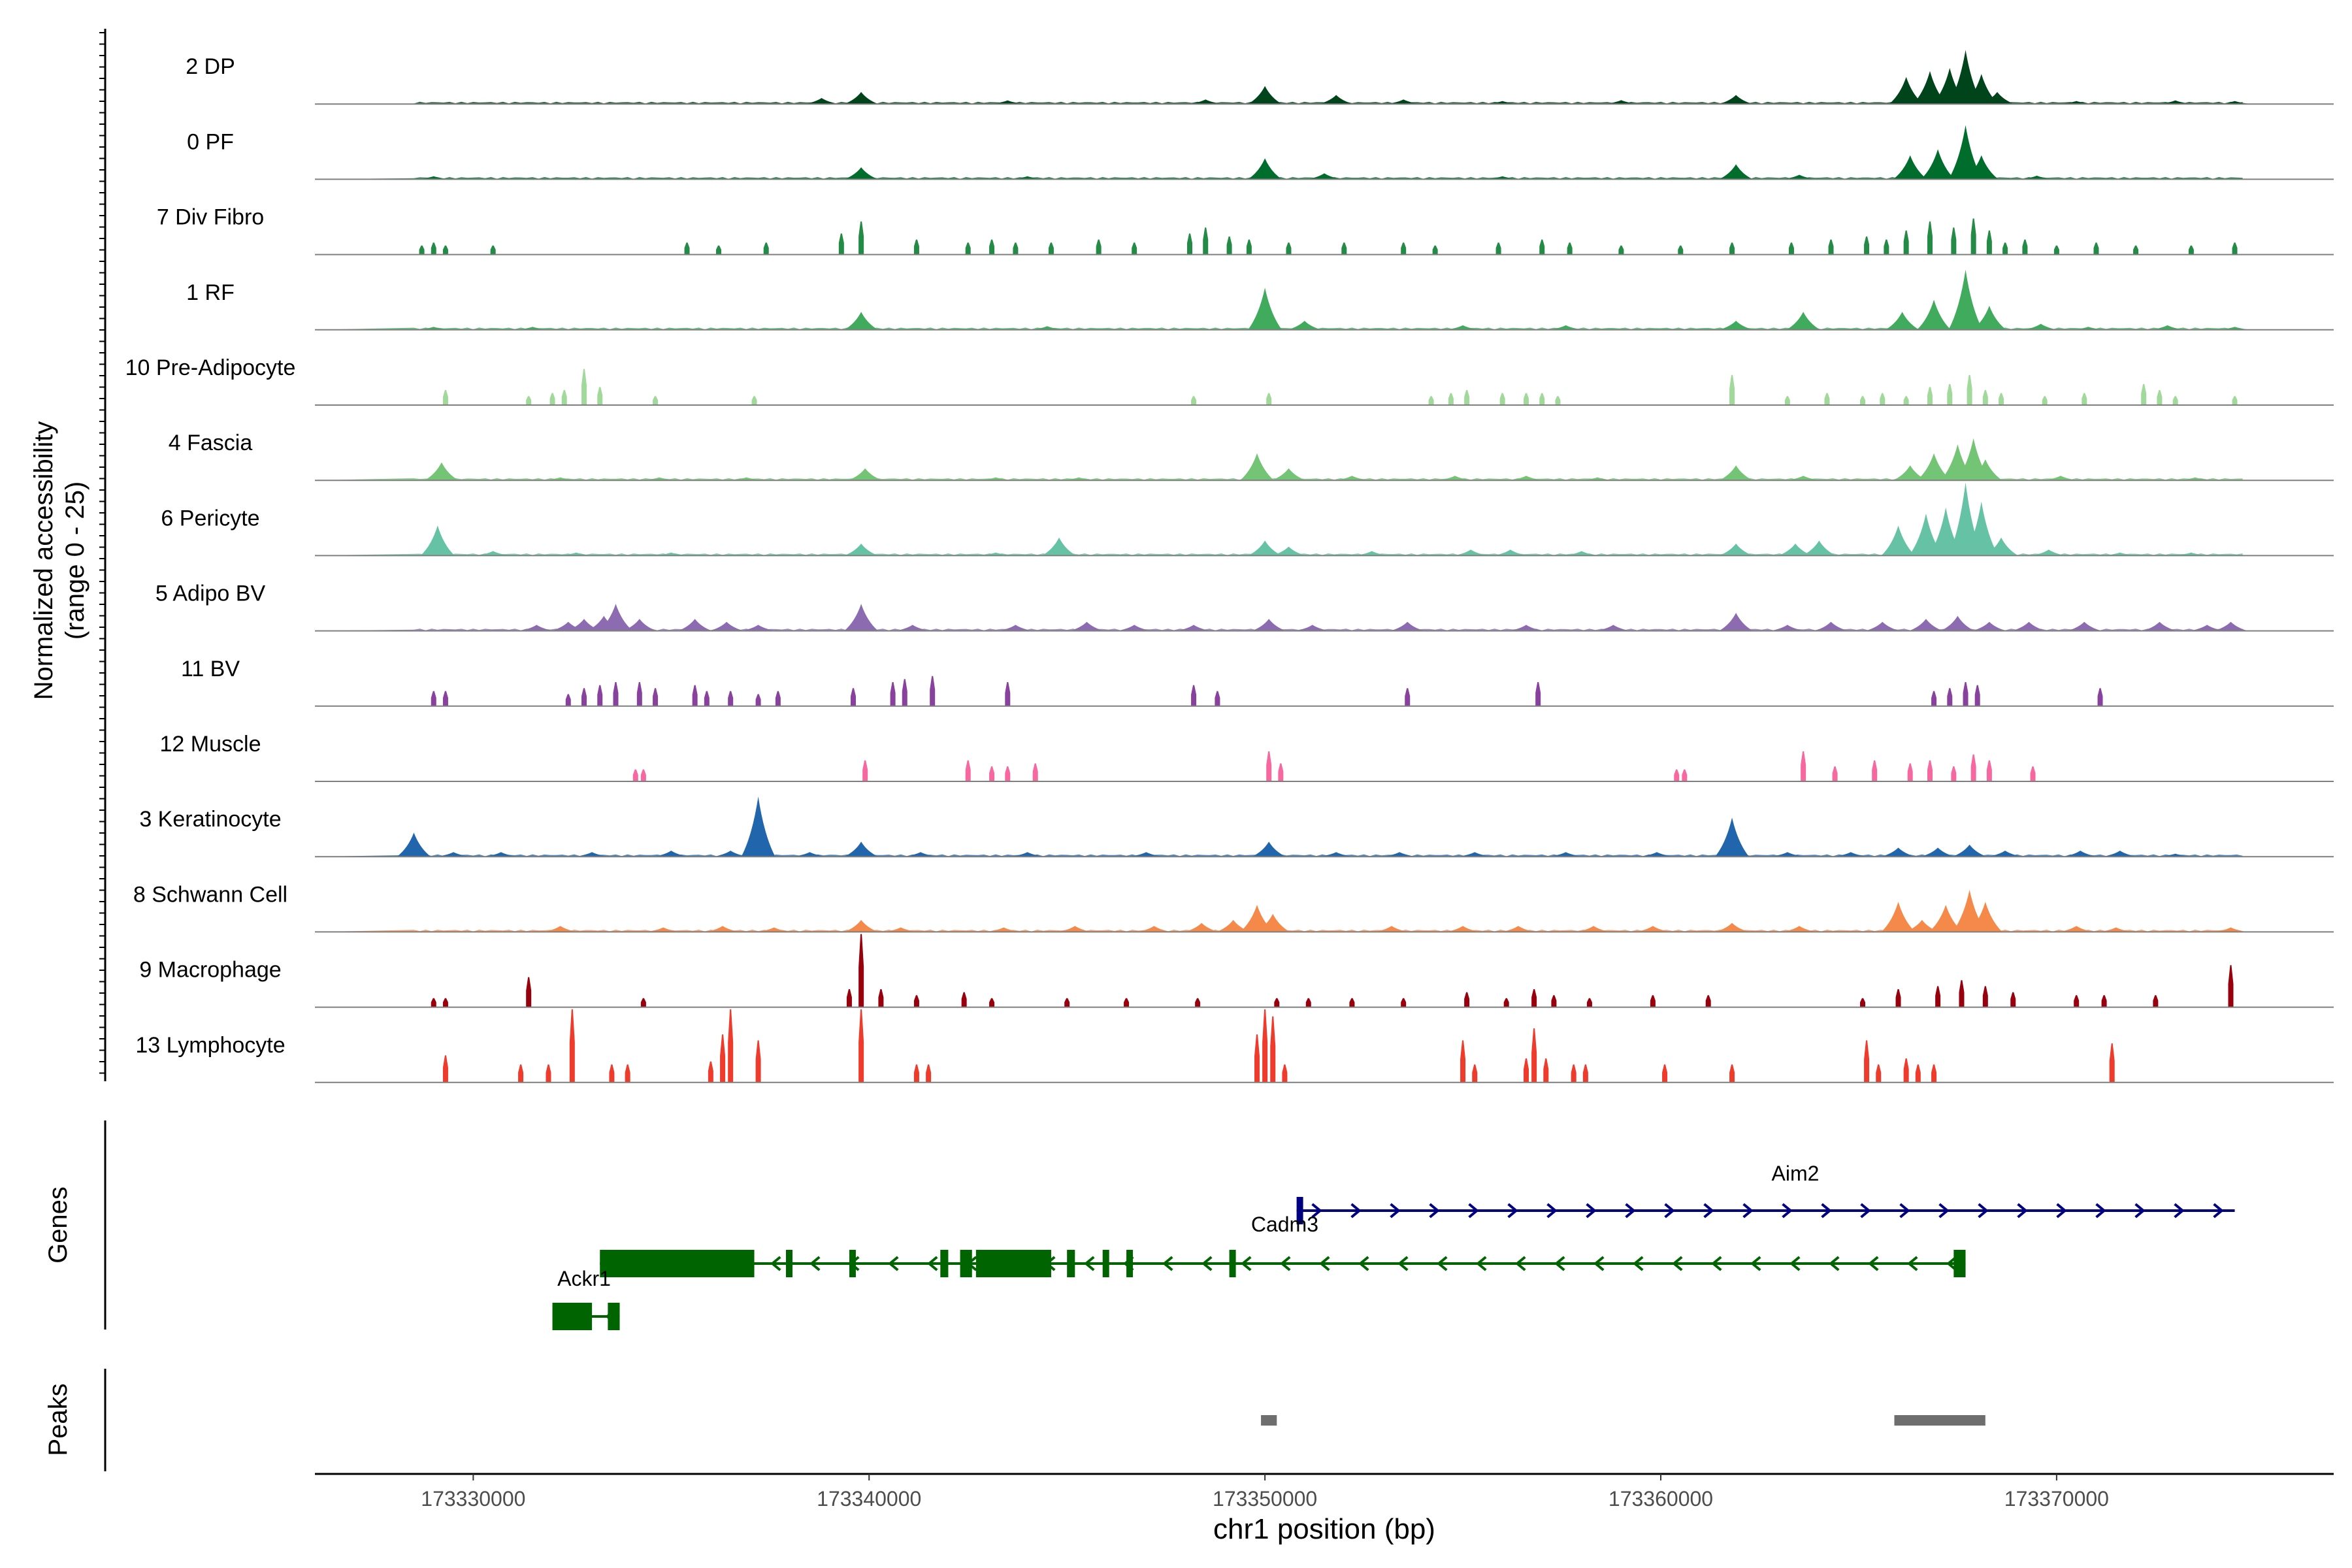  I want to click on x-tick-label: 173330000, so click(473, 1499).